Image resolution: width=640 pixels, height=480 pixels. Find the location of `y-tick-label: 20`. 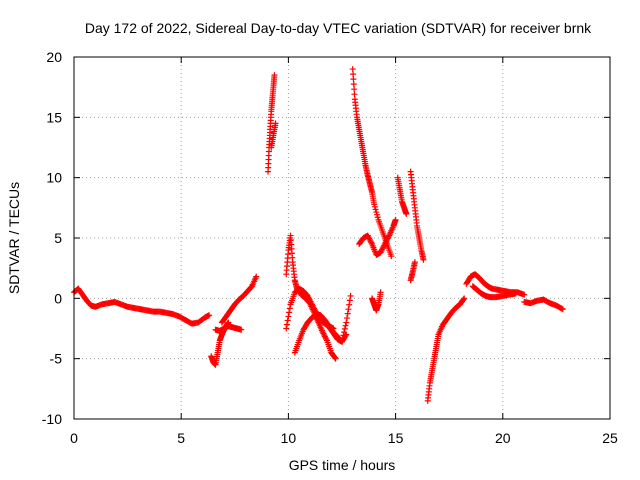

y-tick-label: 20 is located at coordinates (54, 57).